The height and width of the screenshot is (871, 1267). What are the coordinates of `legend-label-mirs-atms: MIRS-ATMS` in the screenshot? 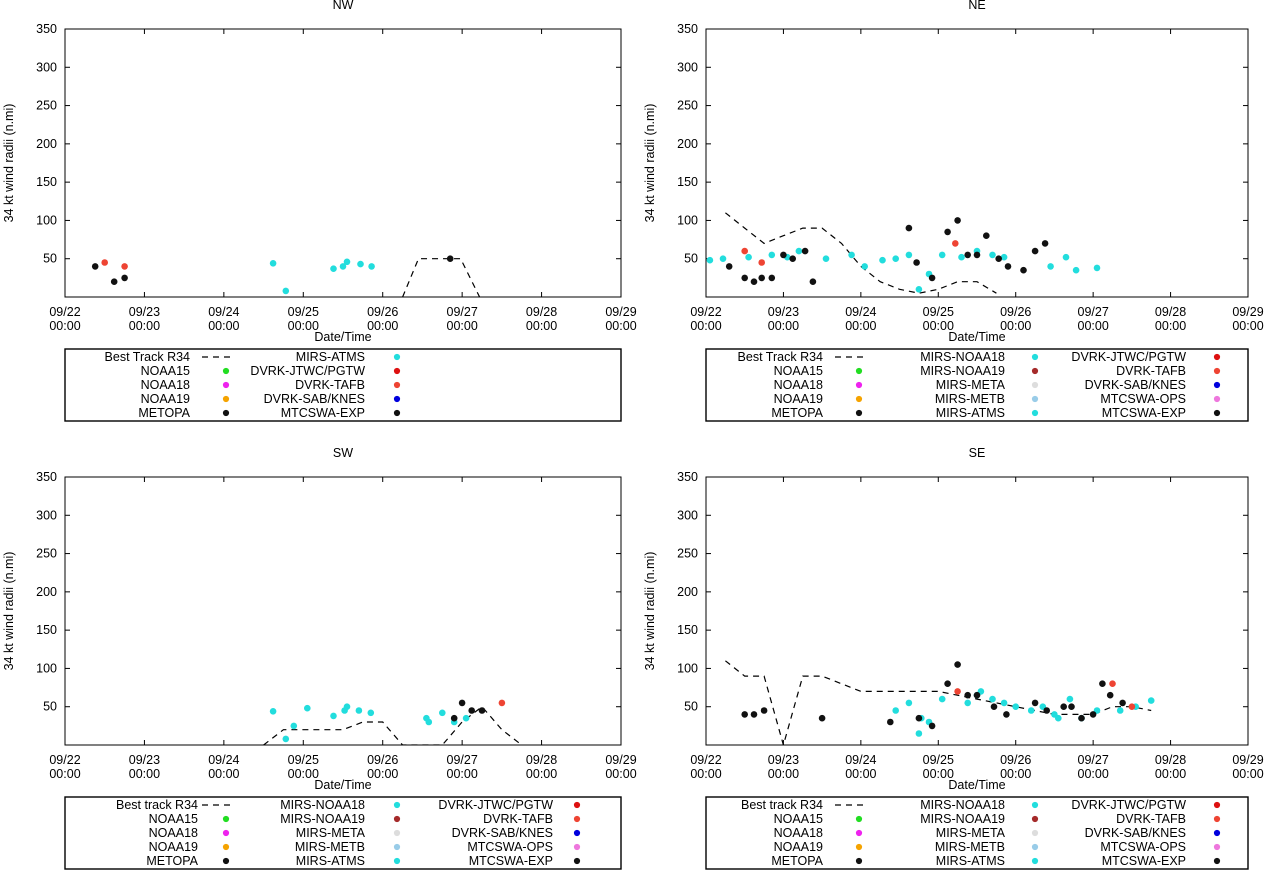 It's located at (970, 413).